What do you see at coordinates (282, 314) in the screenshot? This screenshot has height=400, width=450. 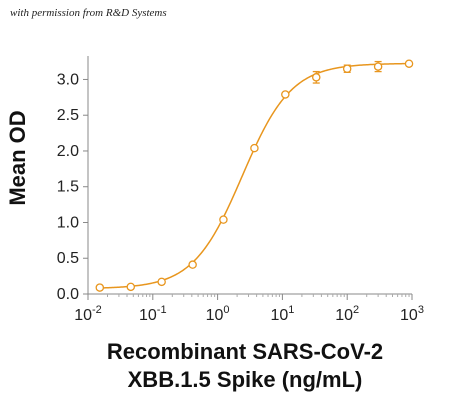 I see `x-tick-label: 10¹` at bounding box center [282, 314].